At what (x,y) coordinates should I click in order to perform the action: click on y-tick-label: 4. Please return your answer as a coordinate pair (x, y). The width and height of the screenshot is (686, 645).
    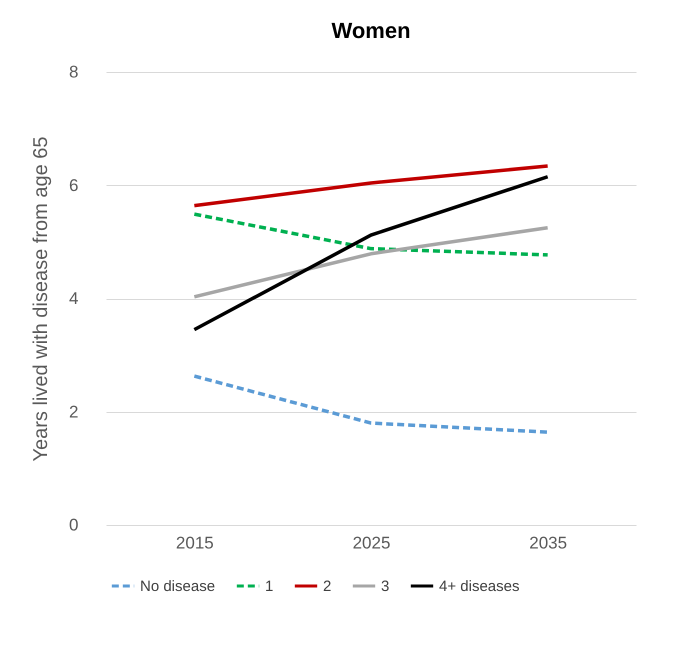
    Looking at the image, I should click on (73, 298).